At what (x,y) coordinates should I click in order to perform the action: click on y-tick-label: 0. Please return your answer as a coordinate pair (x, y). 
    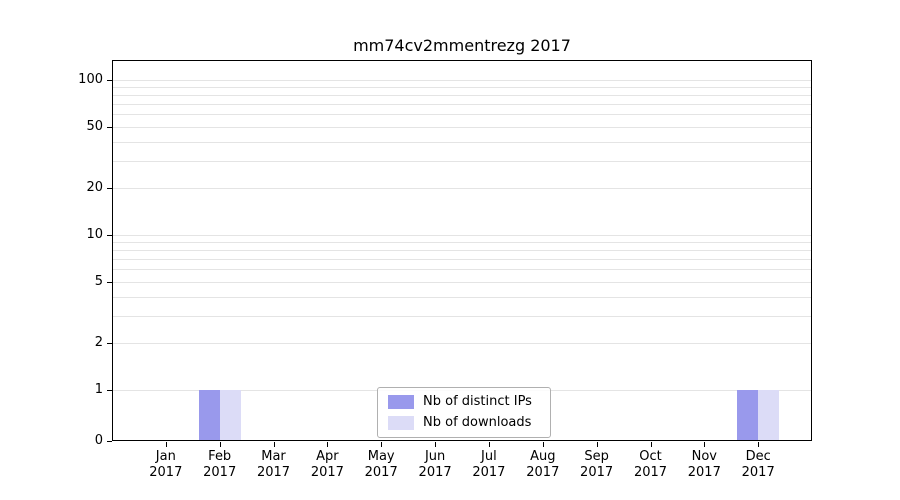
    Looking at the image, I should click on (98, 440).